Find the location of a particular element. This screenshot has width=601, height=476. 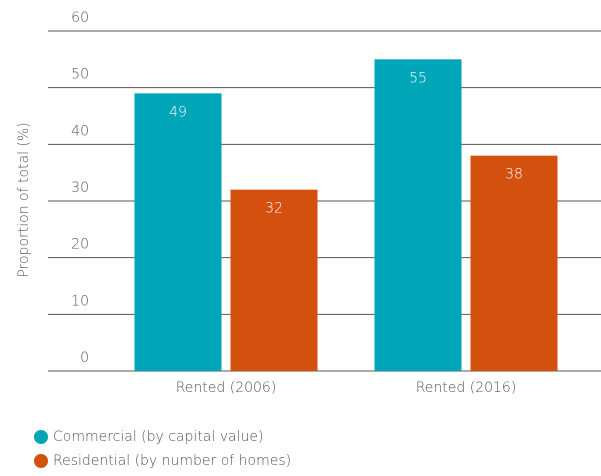

legend-label: Residential (by number of homes) is located at coordinates (172, 461).